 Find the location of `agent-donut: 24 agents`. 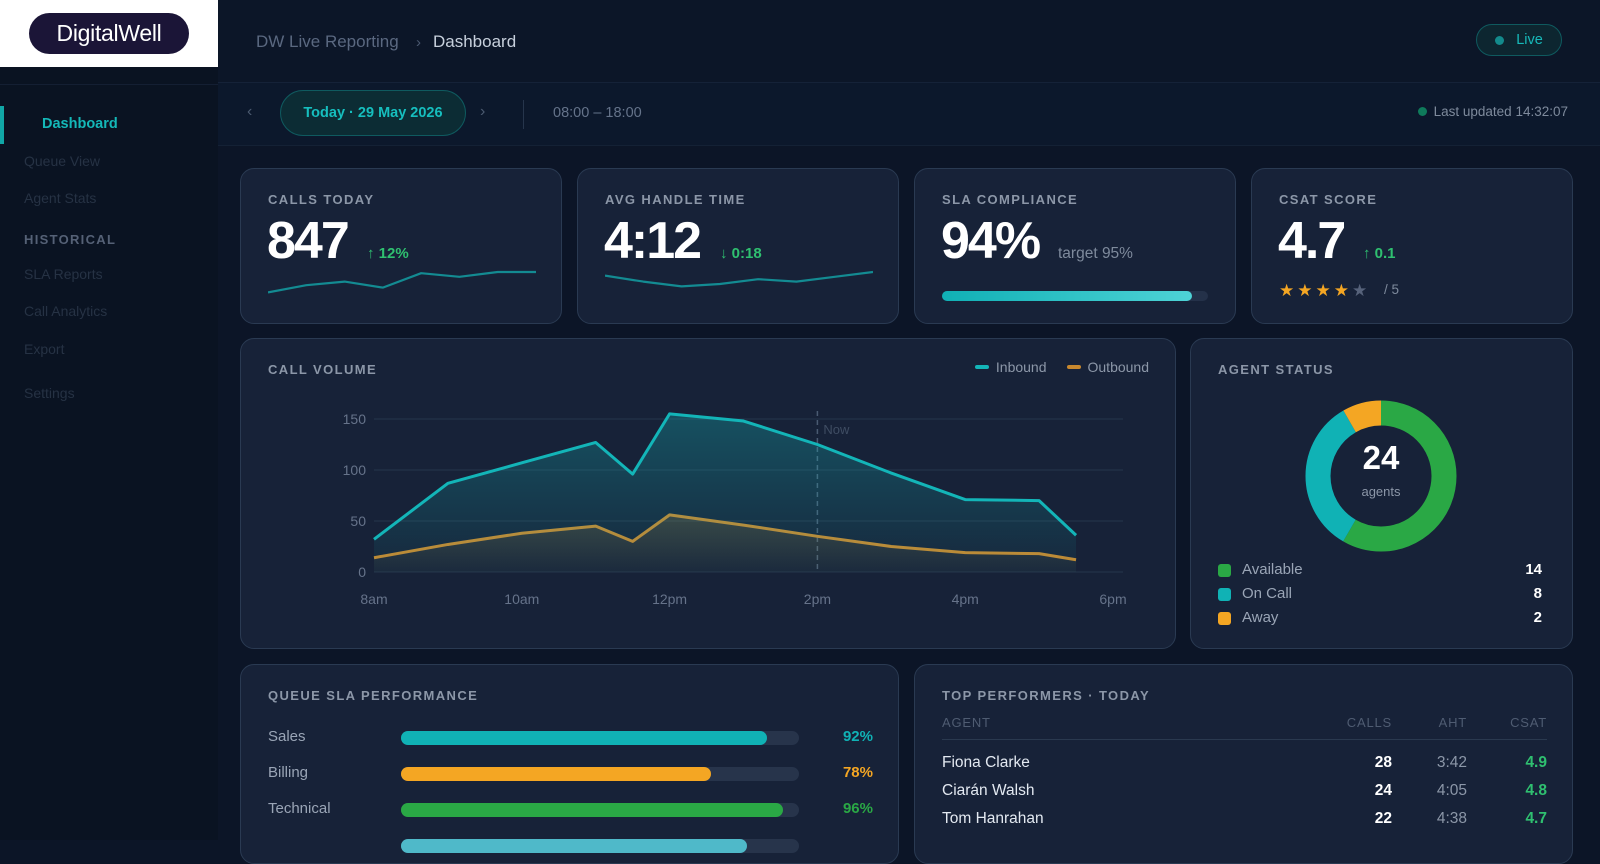

agent-donut: 24 agents is located at coordinates (1381, 476).